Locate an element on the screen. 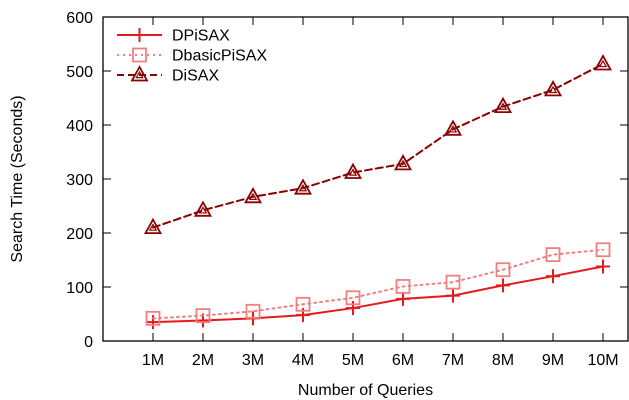 This screenshot has width=629, height=400. y-axis-title: Search Time (Seconds) is located at coordinates (17, 178).